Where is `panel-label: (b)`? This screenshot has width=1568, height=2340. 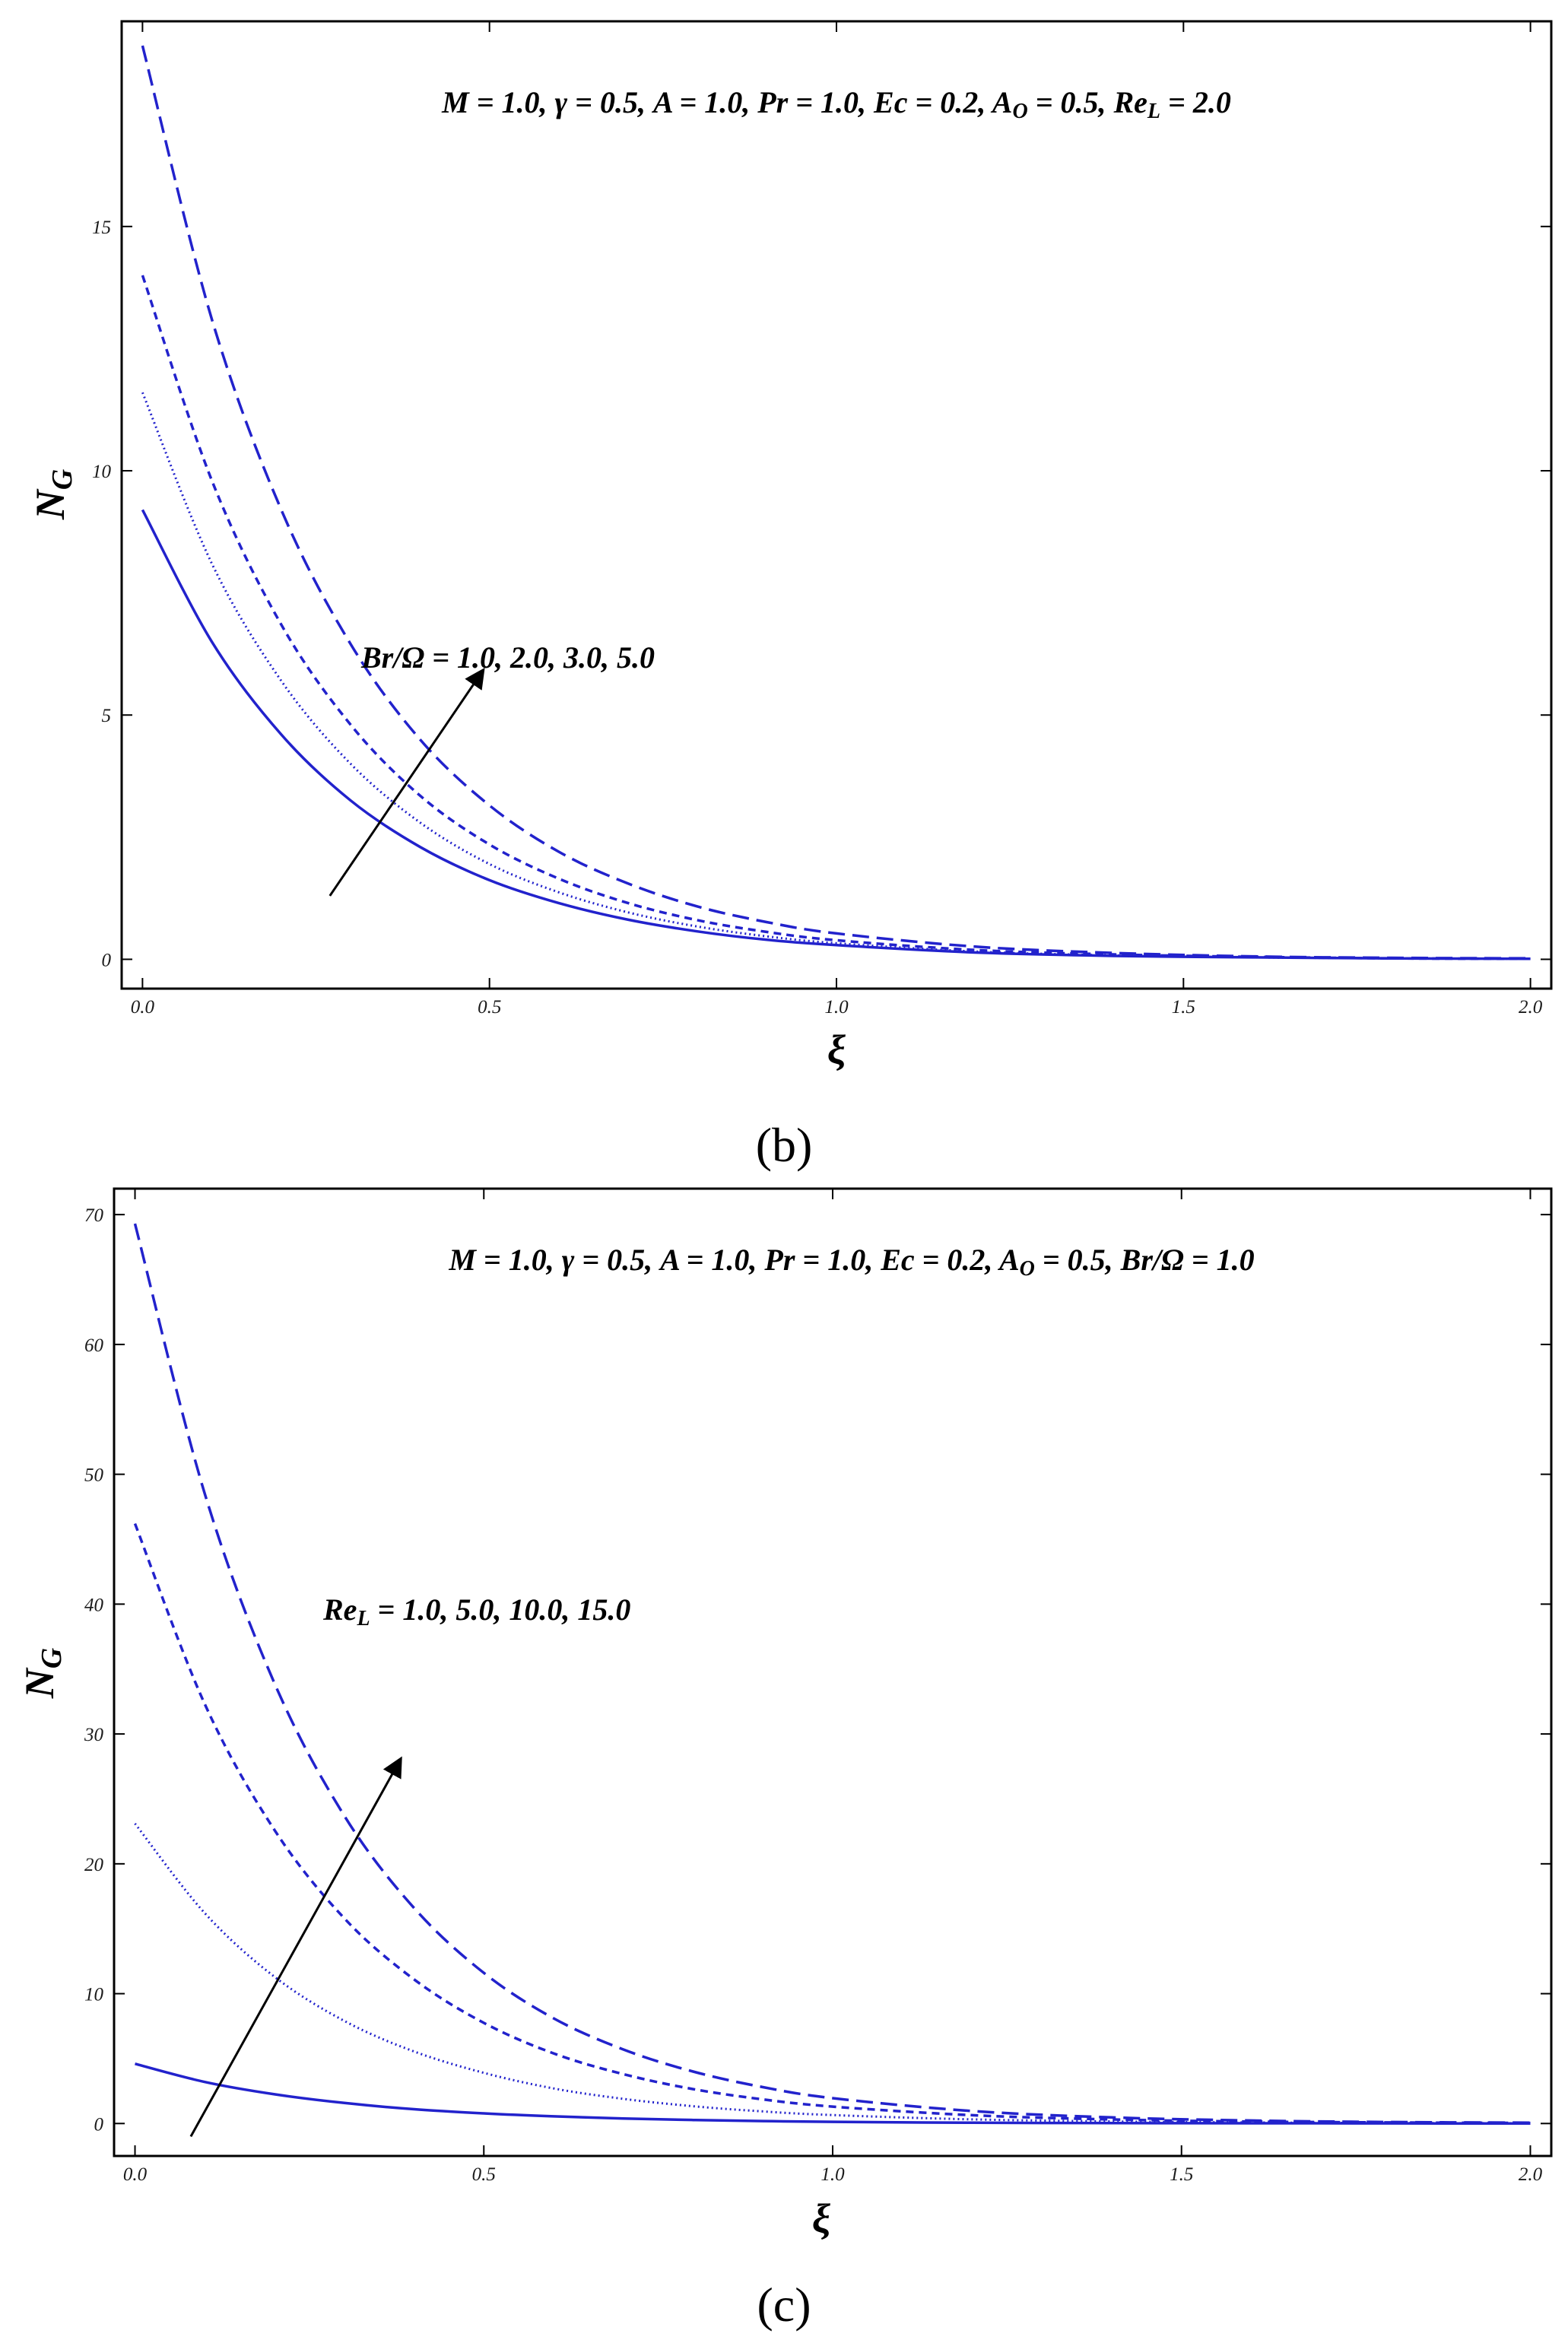 panel-label: (b) is located at coordinates (784, 1145).